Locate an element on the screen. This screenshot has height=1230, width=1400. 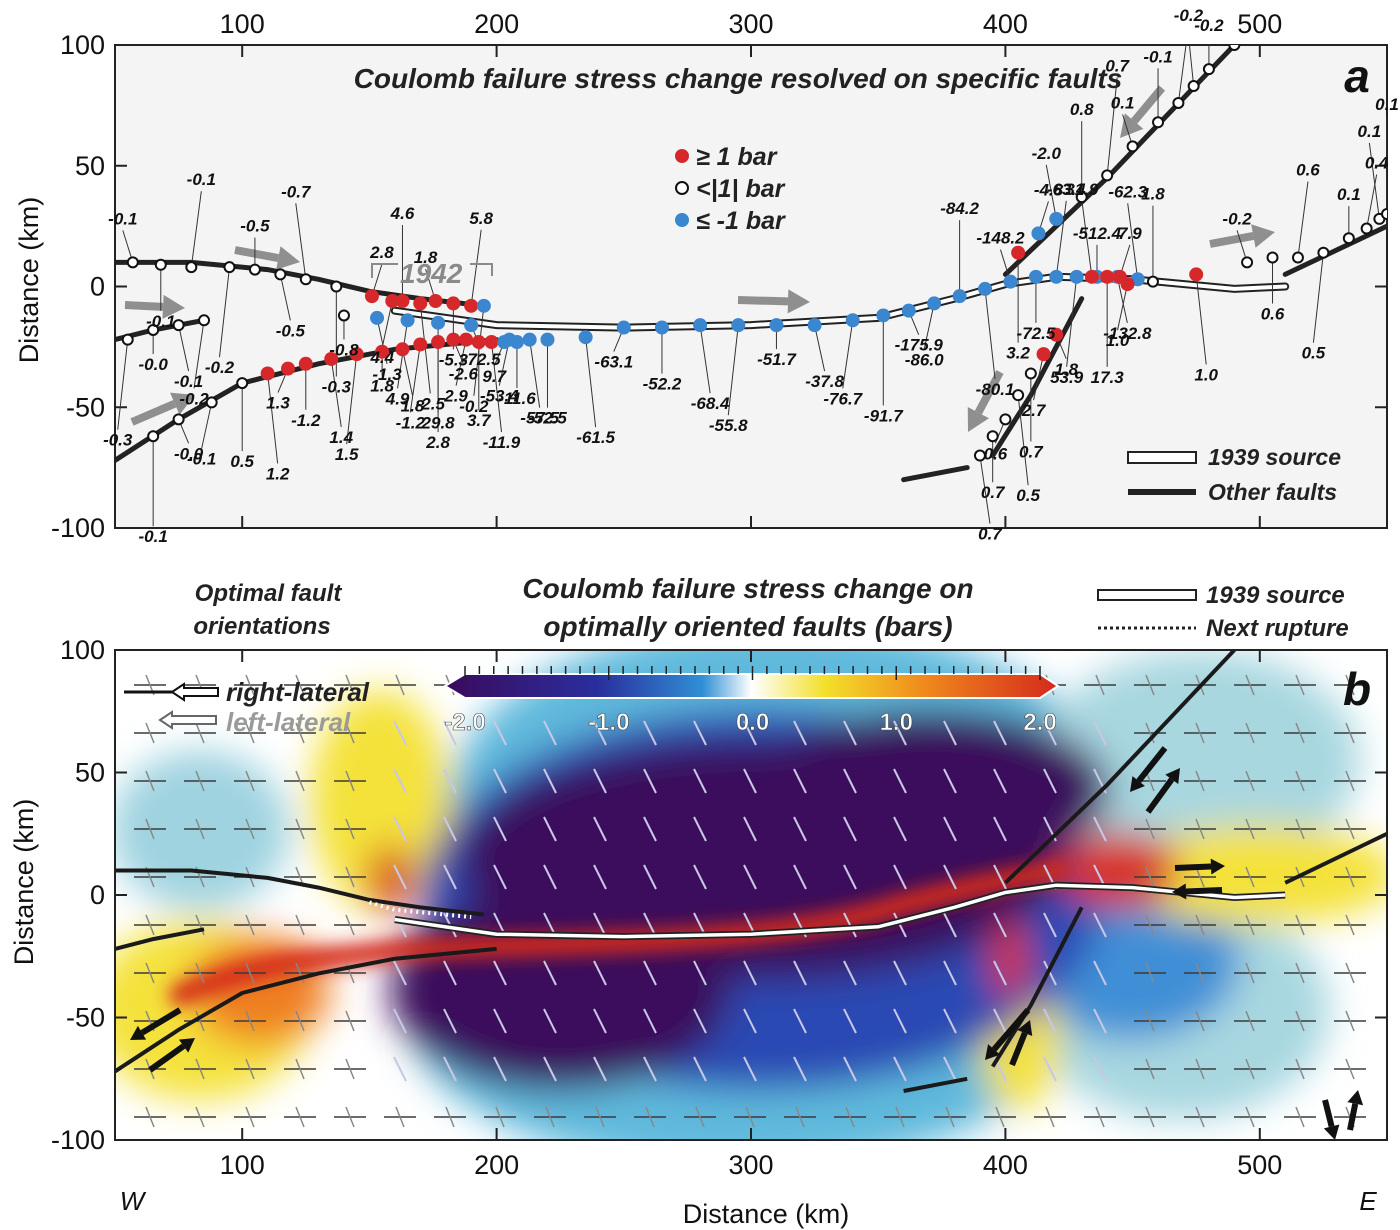
stress-value-label: -84.2 is located at coordinates (959, 208).